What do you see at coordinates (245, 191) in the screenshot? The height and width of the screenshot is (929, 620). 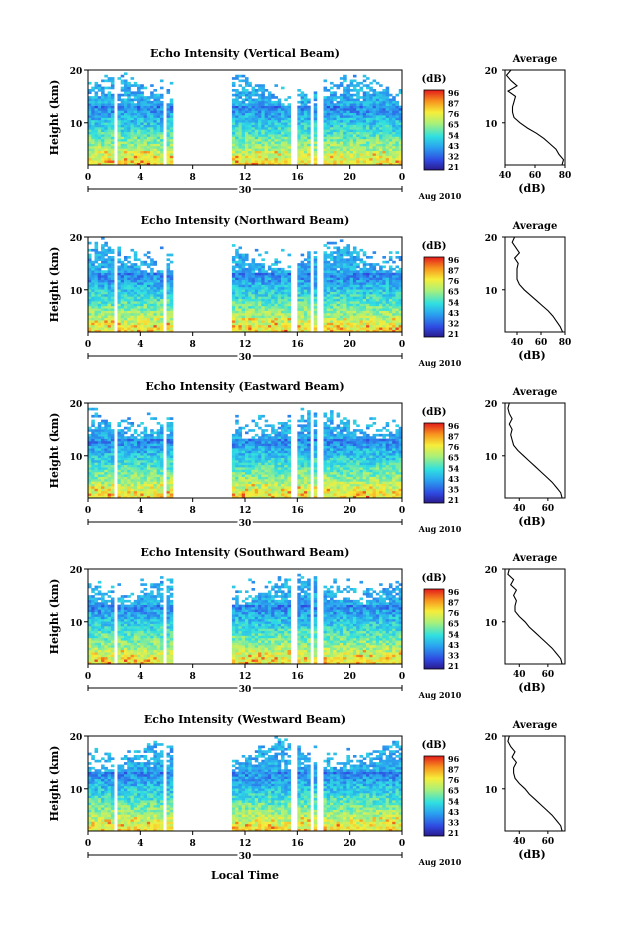 I see `date-label: 30` at bounding box center [245, 191].